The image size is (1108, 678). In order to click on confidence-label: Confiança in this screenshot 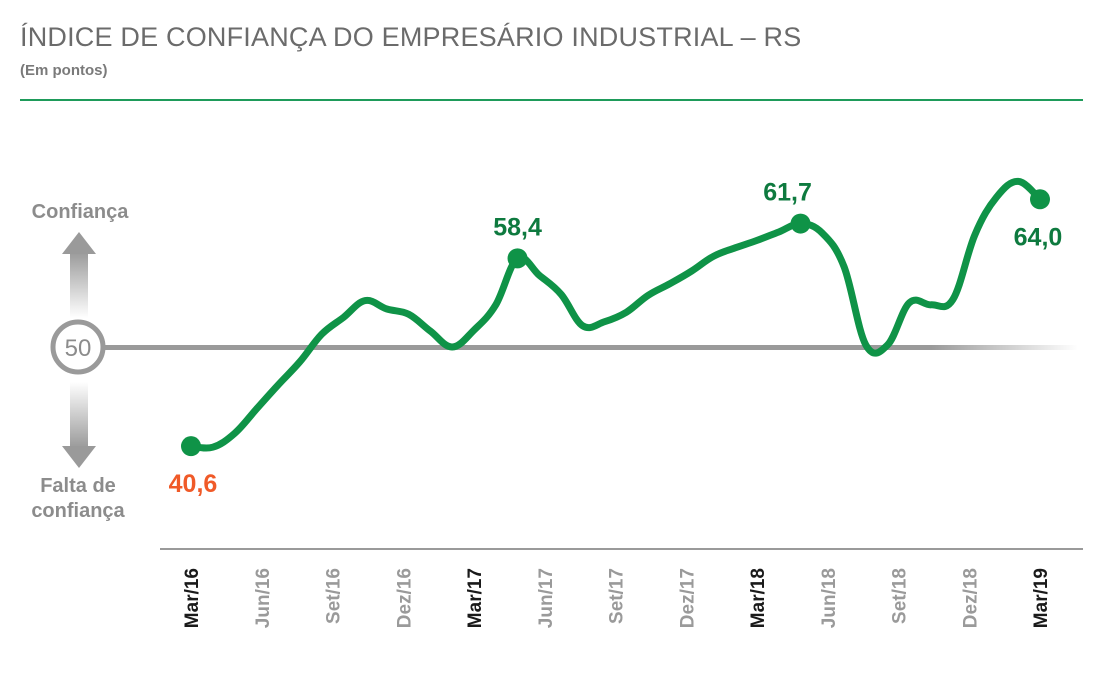, I will do `click(80, 212)`.